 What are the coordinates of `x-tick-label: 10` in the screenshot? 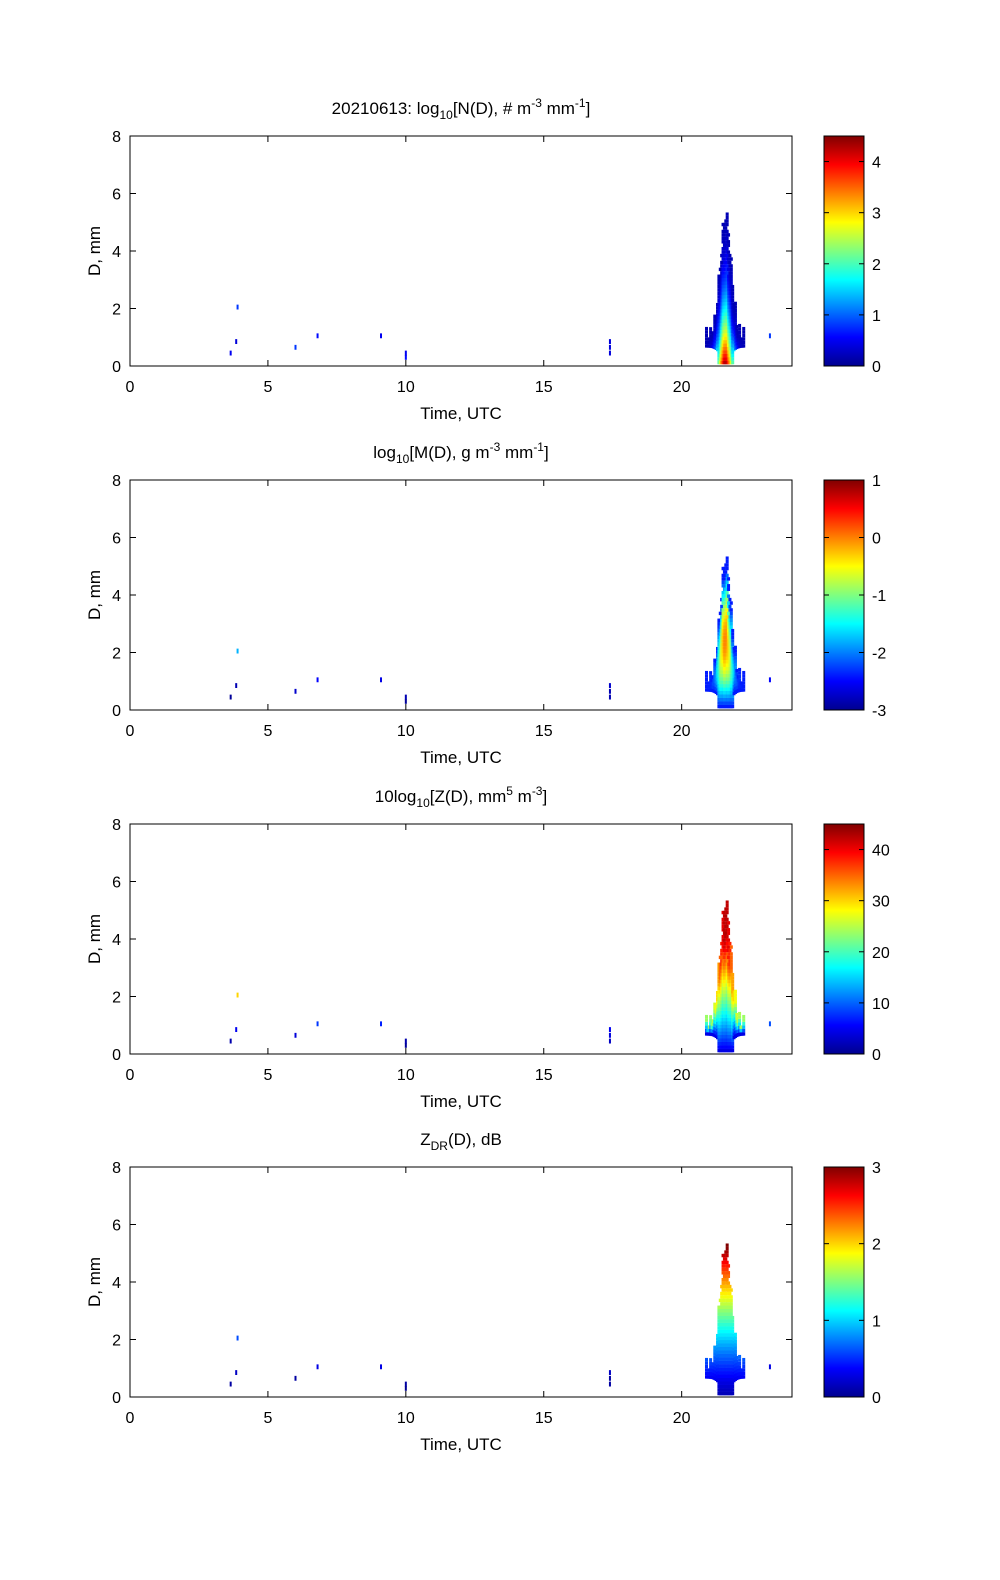 It's located at (406, 387).